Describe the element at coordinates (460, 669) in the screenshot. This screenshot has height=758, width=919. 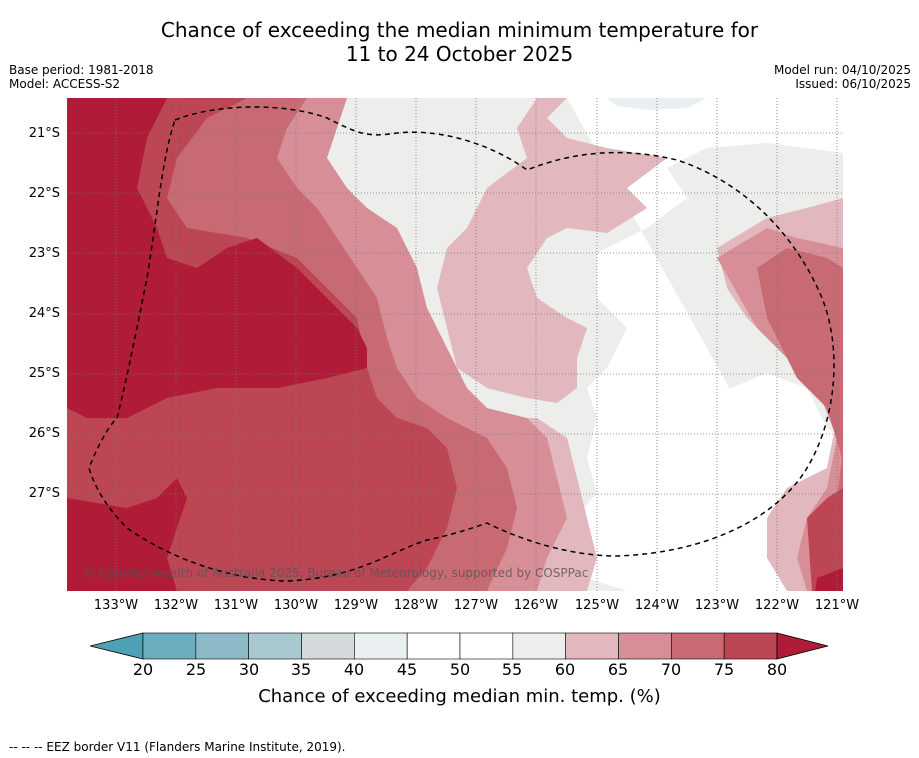
I see `colorbar-tick: 50` at that location.